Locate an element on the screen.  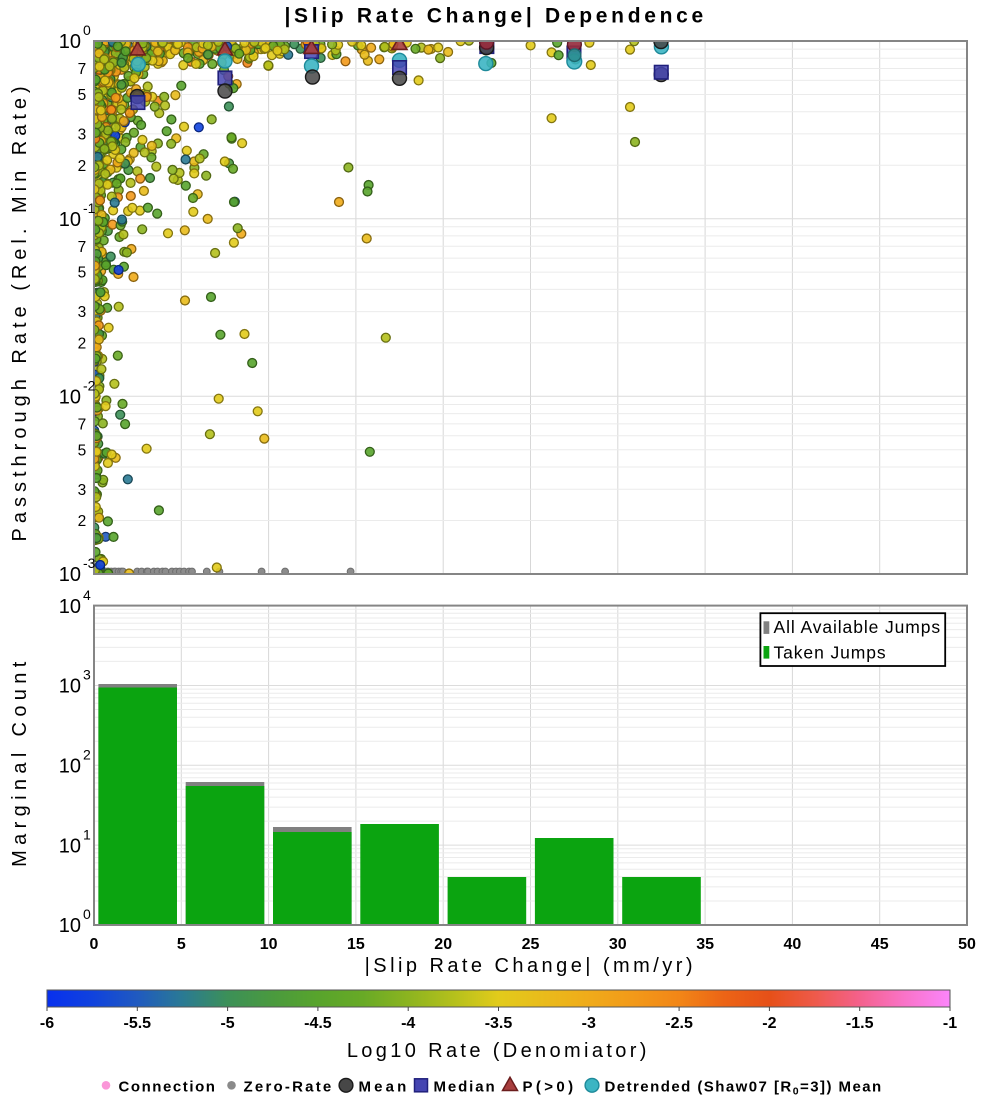
svg-text: 40 is located at coordinates (793, 944).